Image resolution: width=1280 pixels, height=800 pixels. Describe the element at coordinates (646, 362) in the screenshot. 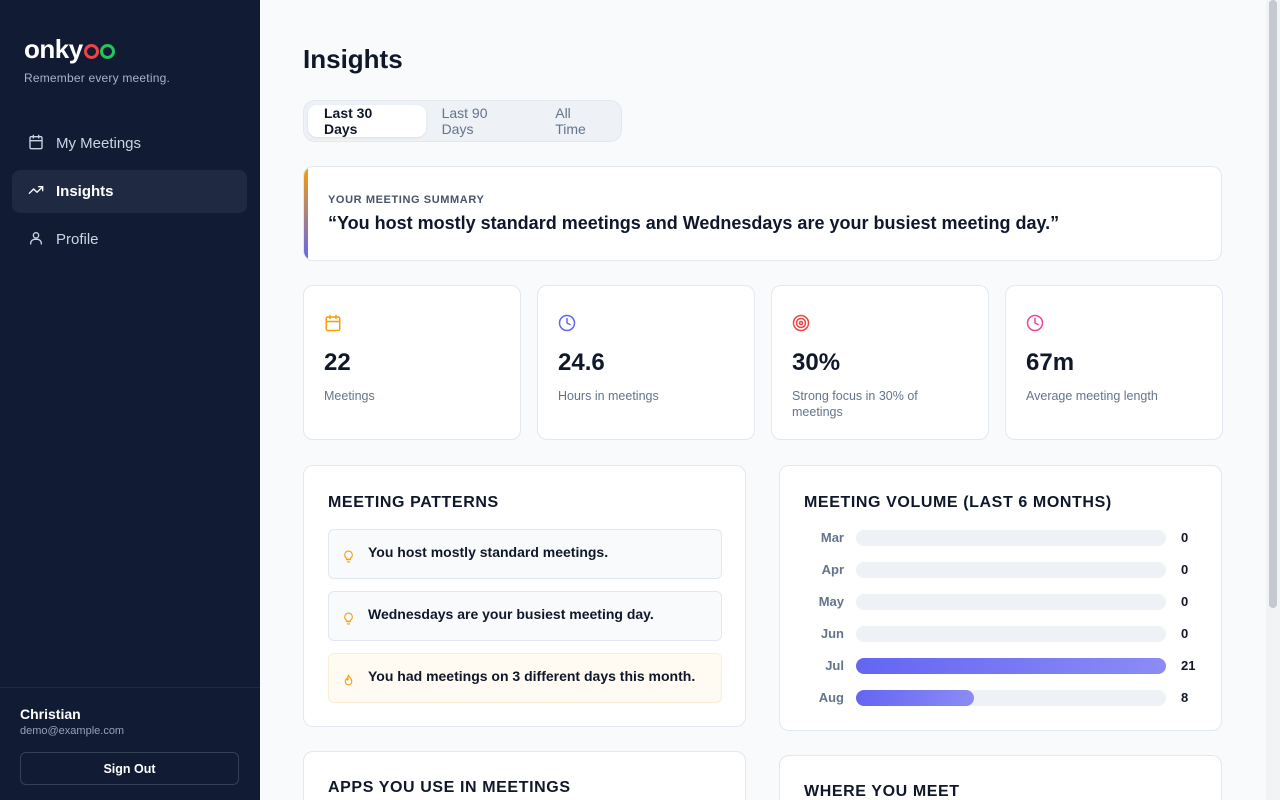

I see `stat-card-hours: 24.6 Hours in meetings` at that location.